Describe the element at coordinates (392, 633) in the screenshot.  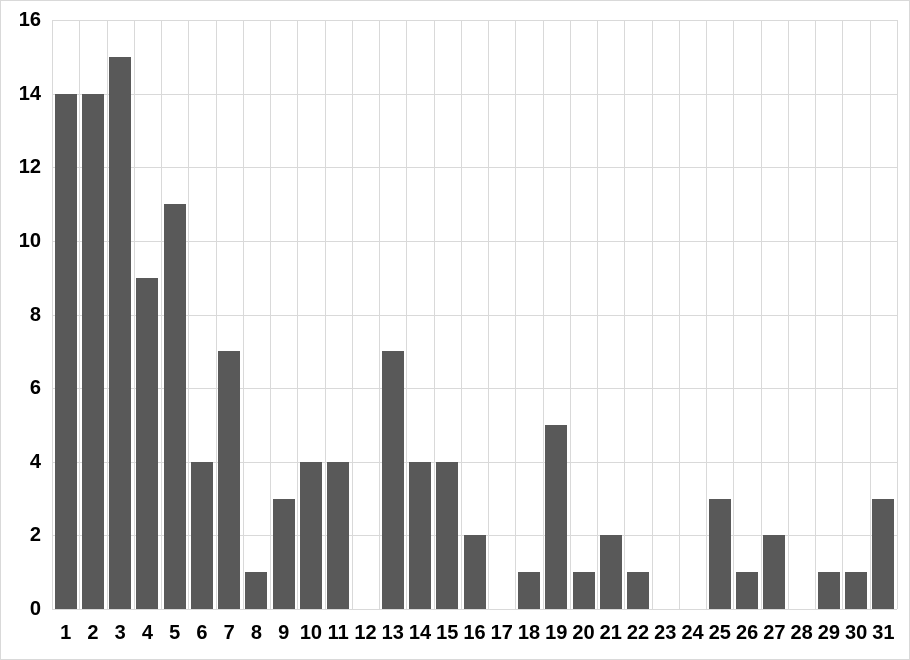
I see `x-tick-label: 13` at that location.